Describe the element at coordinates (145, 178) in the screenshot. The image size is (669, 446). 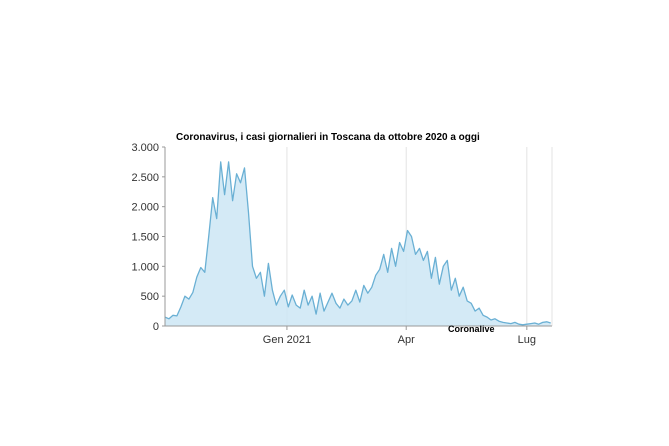
I see `y-tick-label: 2.500` at that location.